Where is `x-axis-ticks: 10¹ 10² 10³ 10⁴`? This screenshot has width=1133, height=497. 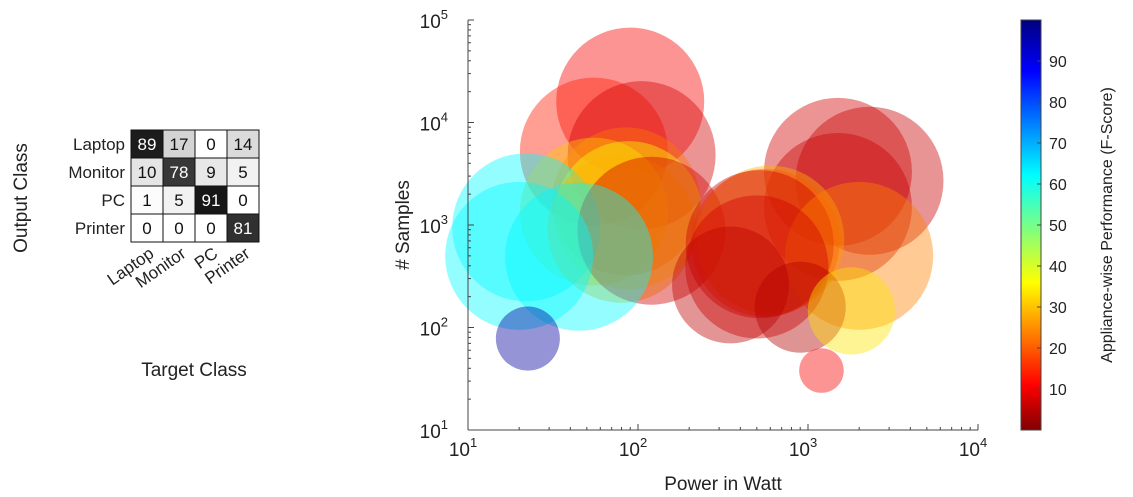
x-axis-ticks: 10¹ 10² 10³ 10⁴ is located at coordinates (718, 442).